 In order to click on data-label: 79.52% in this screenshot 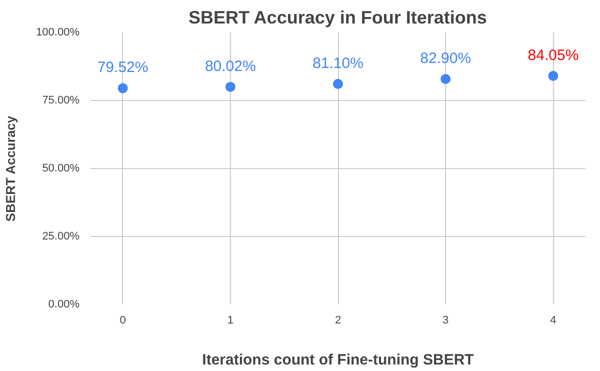, I will do `click(122, 67)`.